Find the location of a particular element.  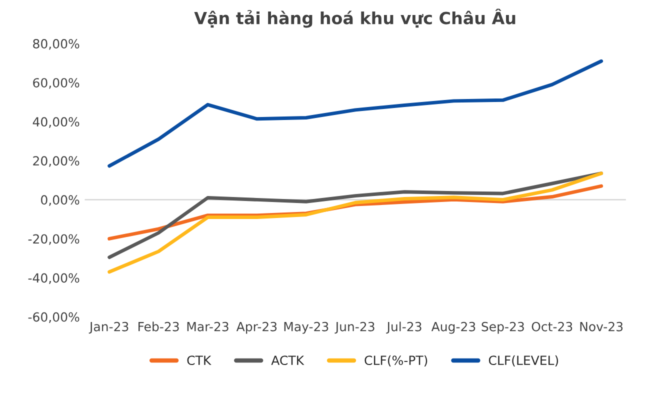

x-tick-label: Oct-23 is located at coordinates (552, 327).